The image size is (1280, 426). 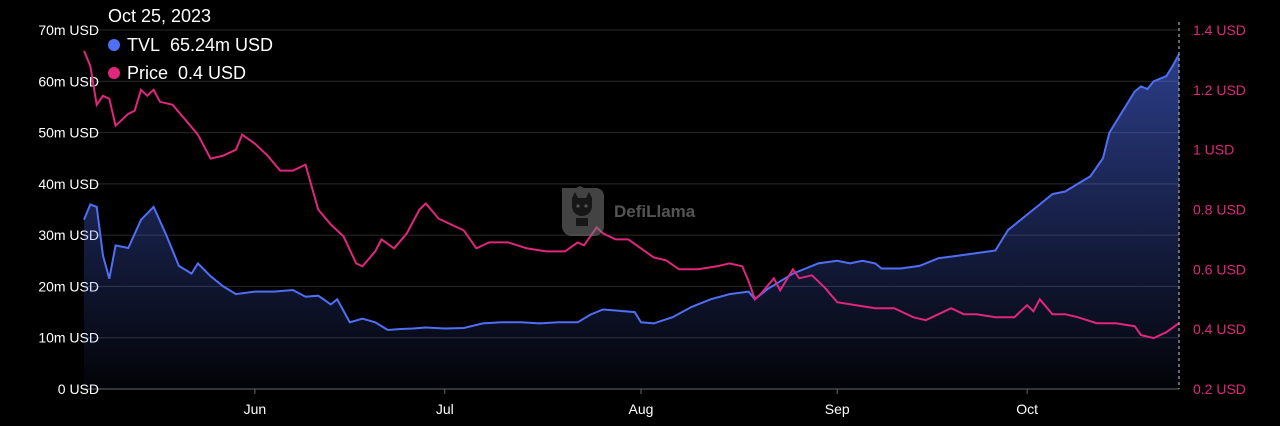 I want to click on tooltip-tvl-label: TVL, so click(x=144, y=44).